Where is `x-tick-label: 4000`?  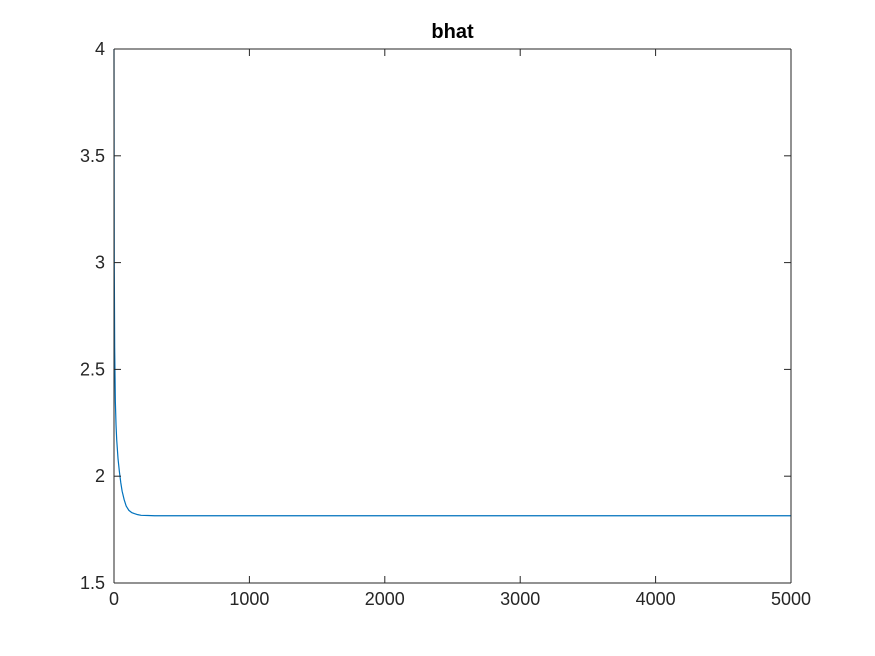
x-tick-label: 4000 is located at coordinates (656, 599).